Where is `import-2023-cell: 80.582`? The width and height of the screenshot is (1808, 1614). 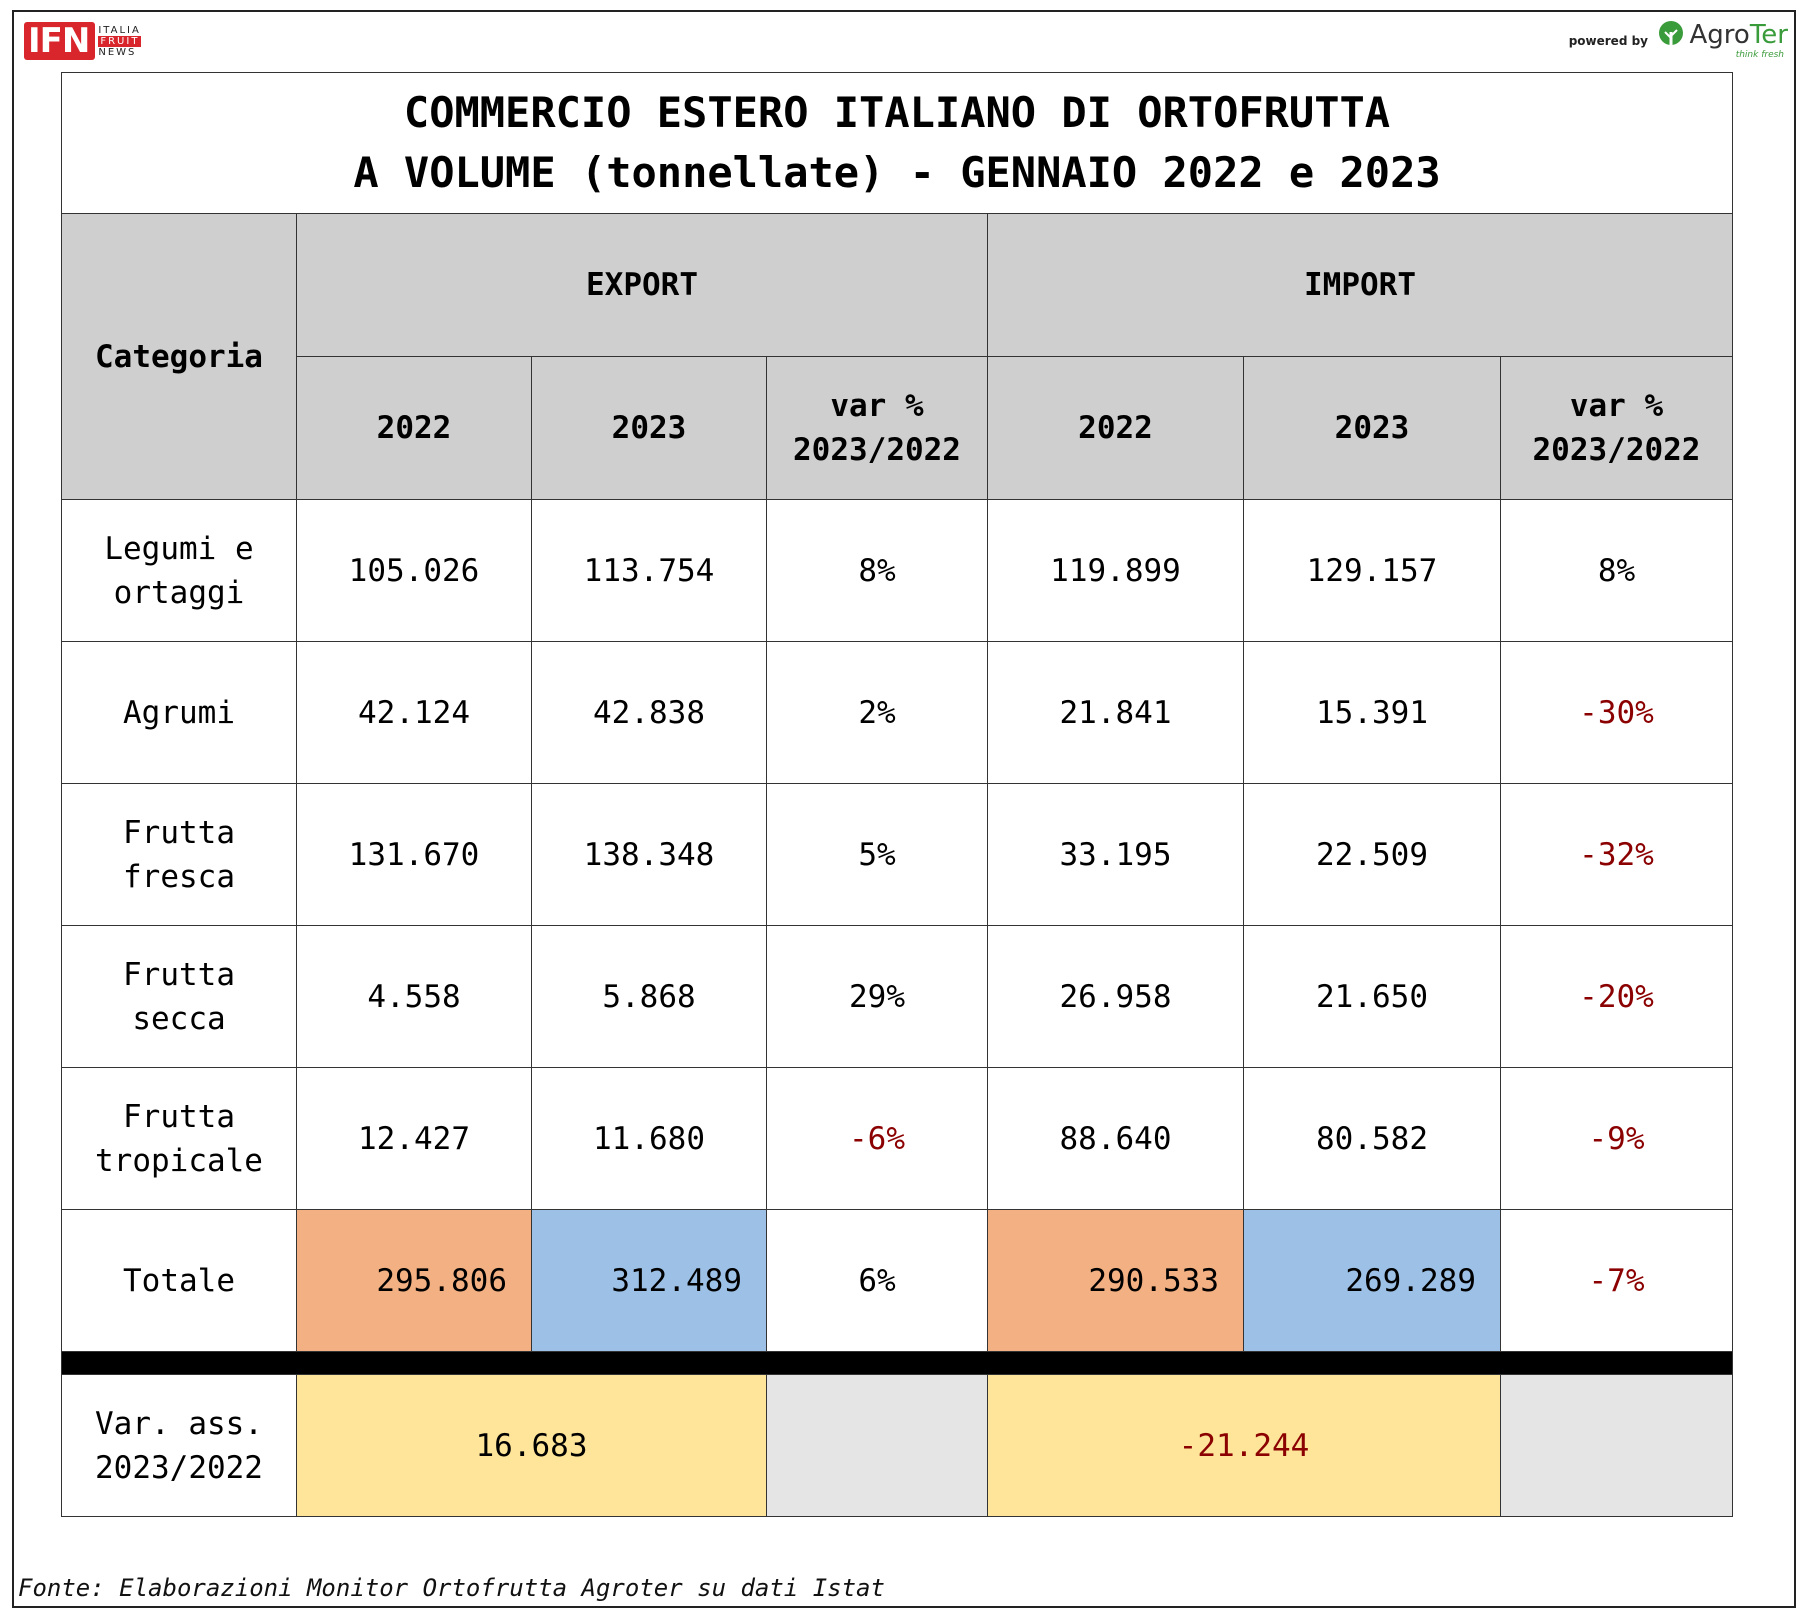
import-2023-cell: 80.582 is located at coordinates (1372, 1138).